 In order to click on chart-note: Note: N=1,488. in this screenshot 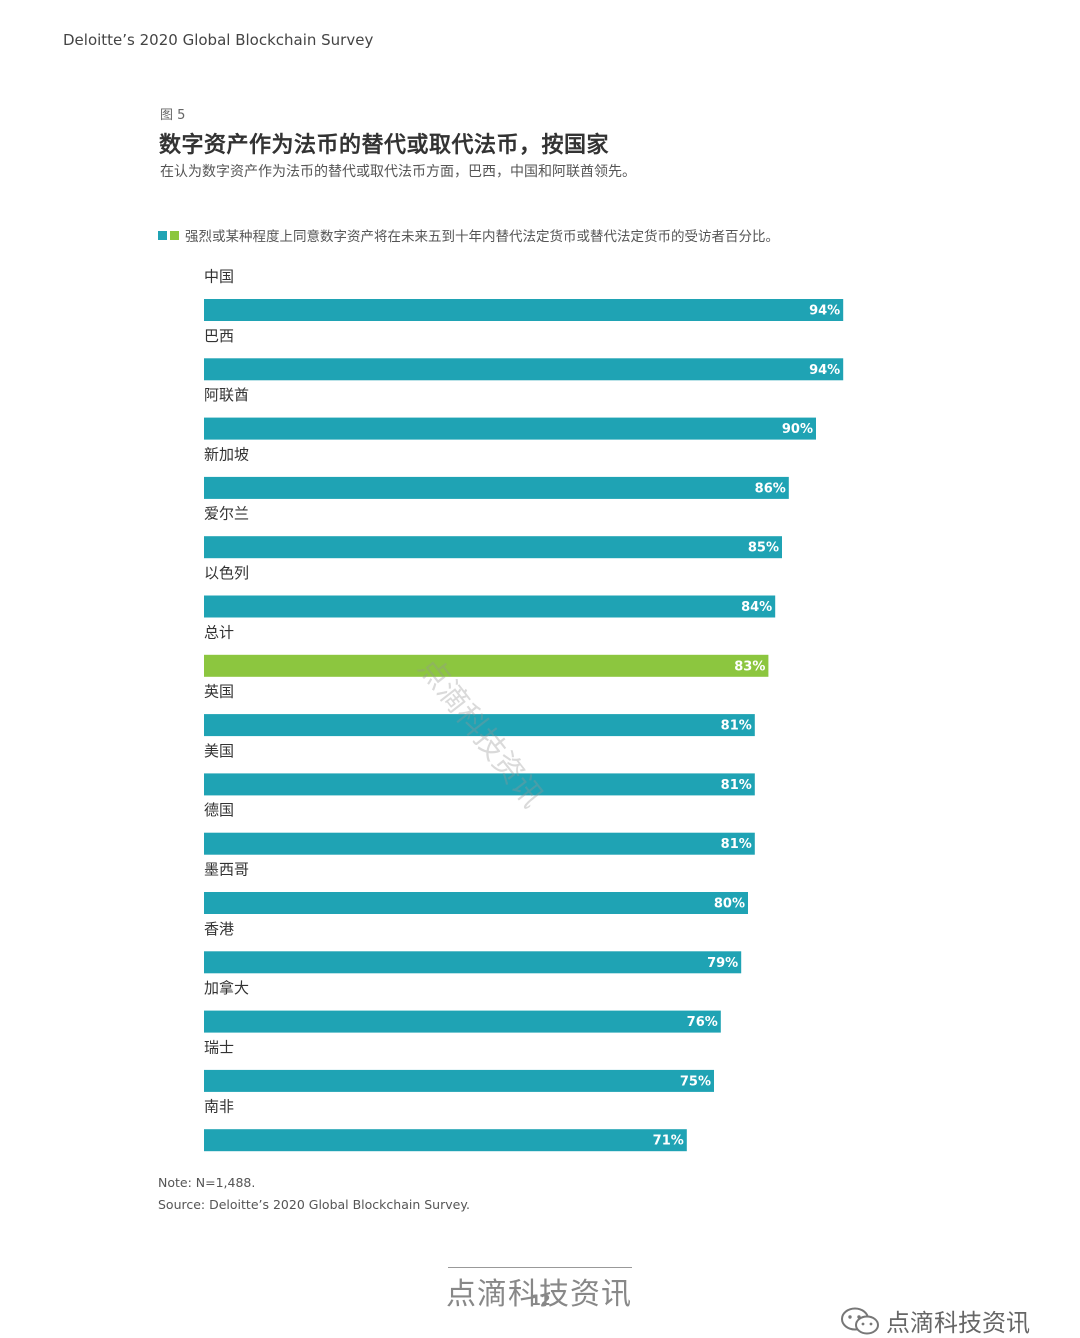, I will do `click(207, 1182)`.